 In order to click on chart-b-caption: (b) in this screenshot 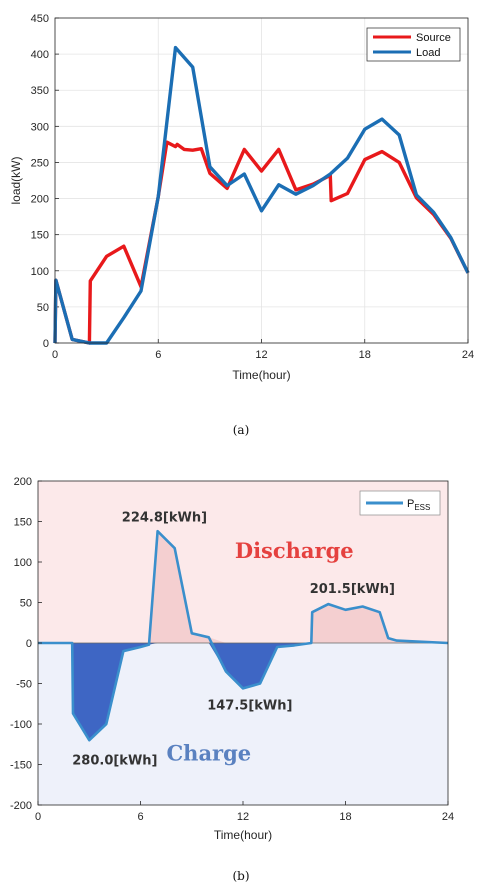, I will do `click(240, 876)`.